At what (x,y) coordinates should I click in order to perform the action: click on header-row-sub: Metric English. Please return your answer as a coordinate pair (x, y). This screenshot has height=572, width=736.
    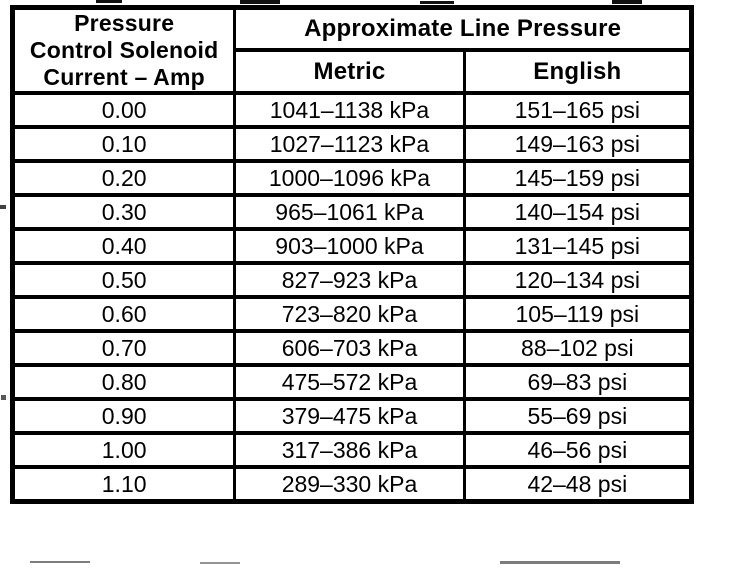
    Looking at the image, I should click on (353, 72).